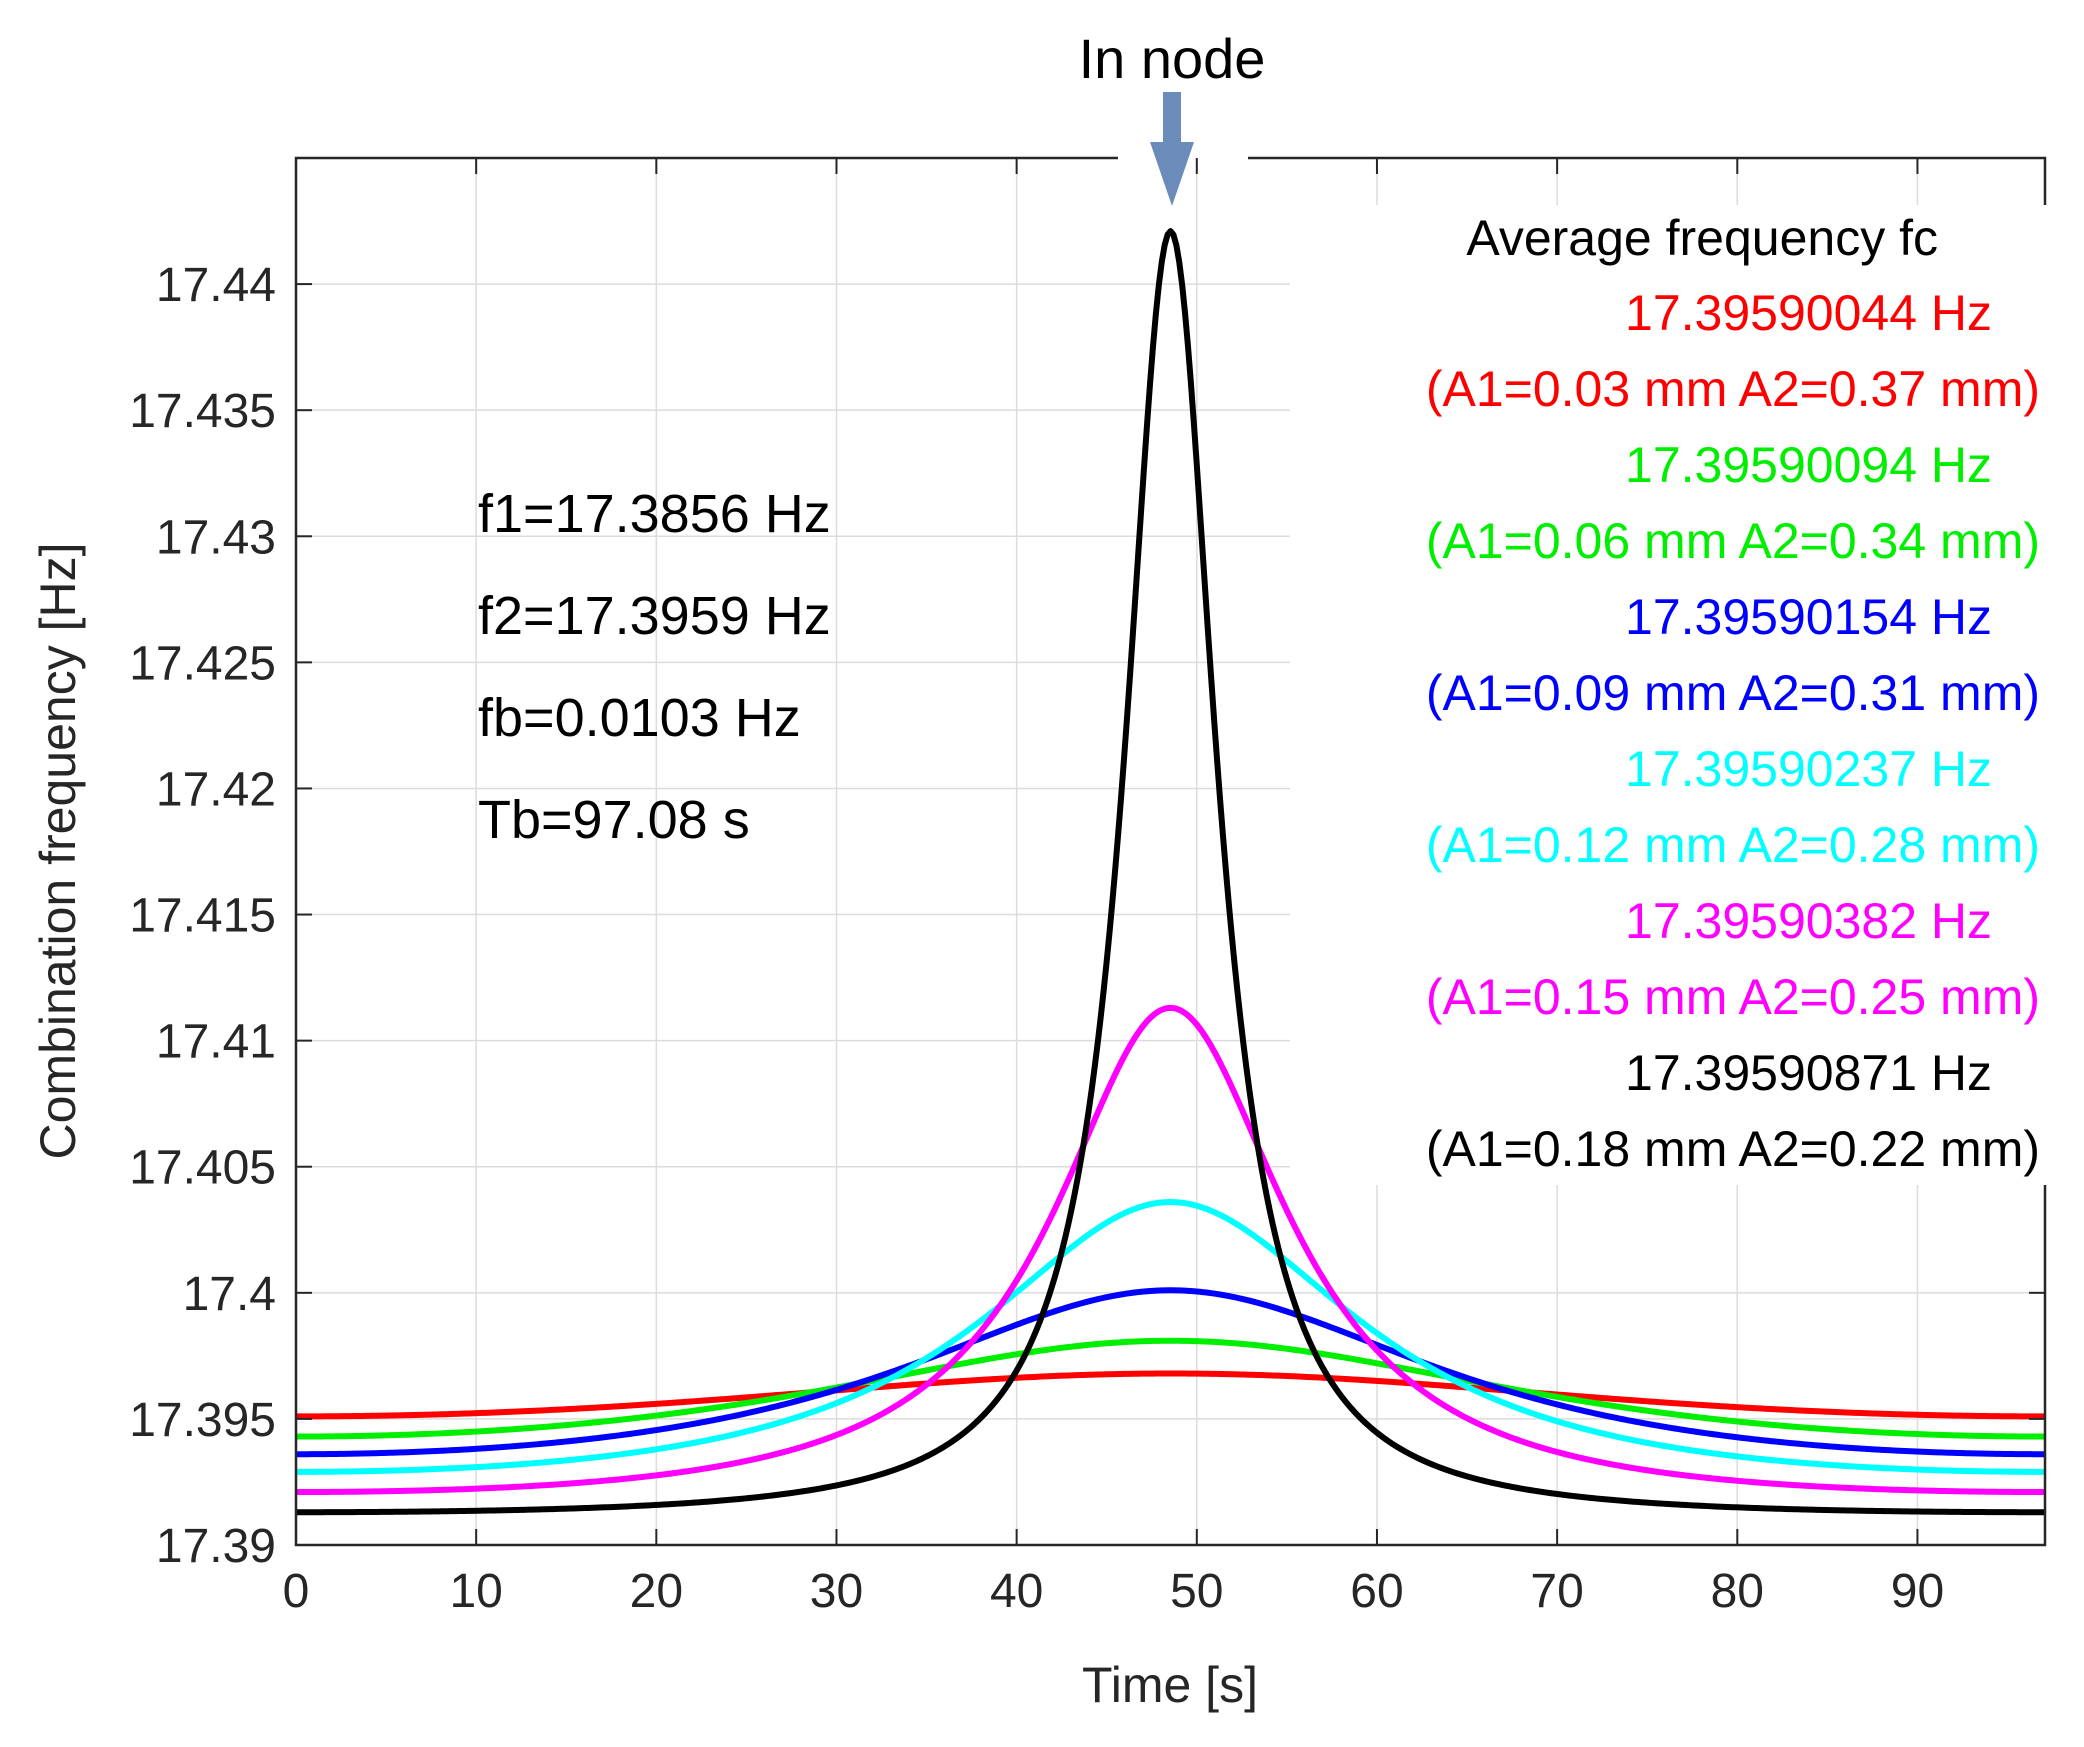  What do you see at coordinates (1733, 1149) in the screenshot?
I see `legend-amp-black: (A1=0.18 mm A2=0.22 mm)` at bounding box center [1733, 1149].